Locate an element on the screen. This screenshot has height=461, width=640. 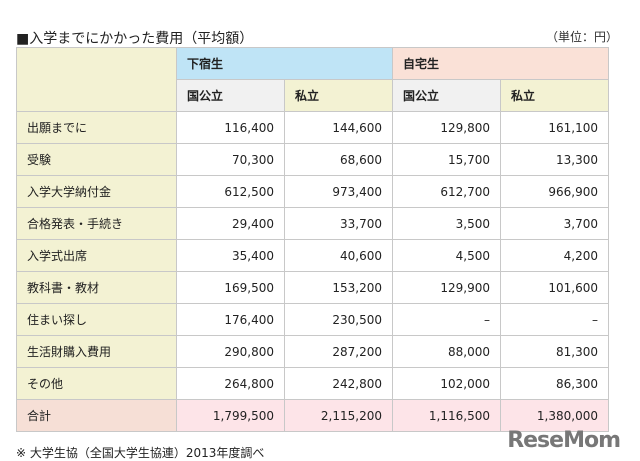
value-cell: 116,400 is located at coordinates (230, 127).